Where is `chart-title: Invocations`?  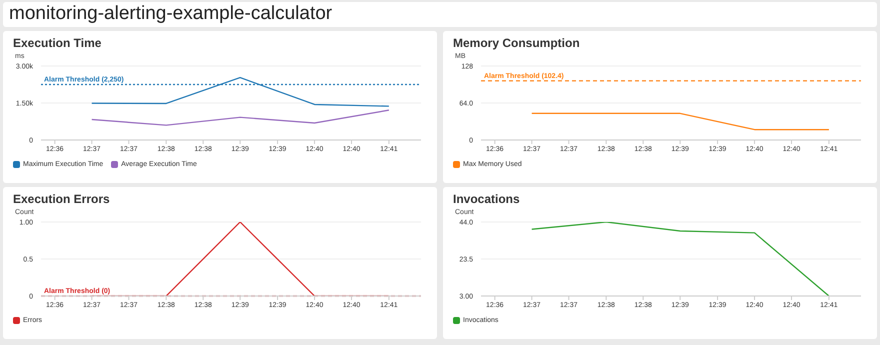
chart-title: Invocations is located at coordinates (486, 199).